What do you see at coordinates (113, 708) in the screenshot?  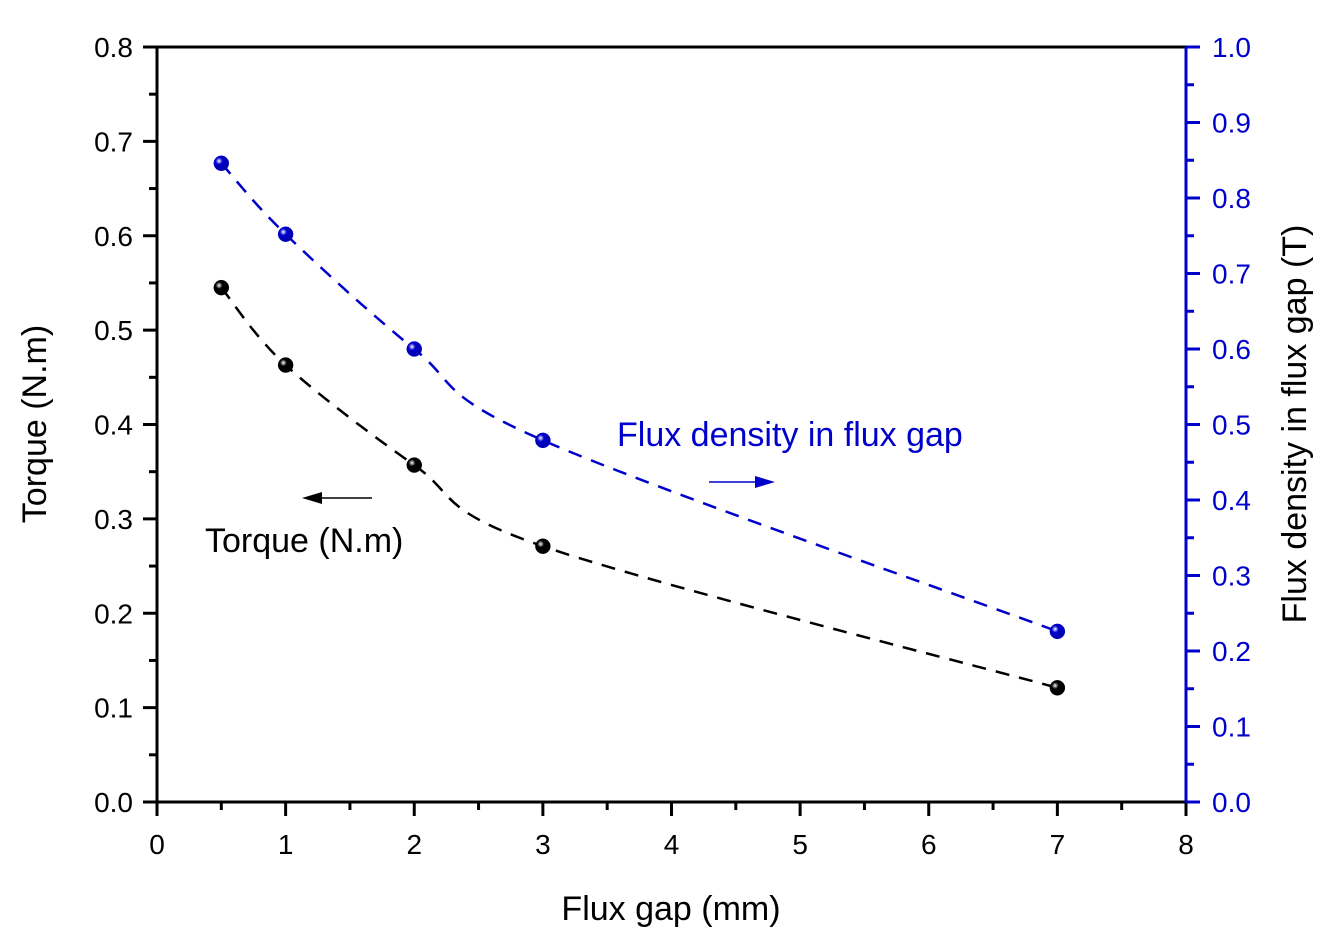 I see `y-left-tick-label: 0.1` at bounding box center [113, 708].